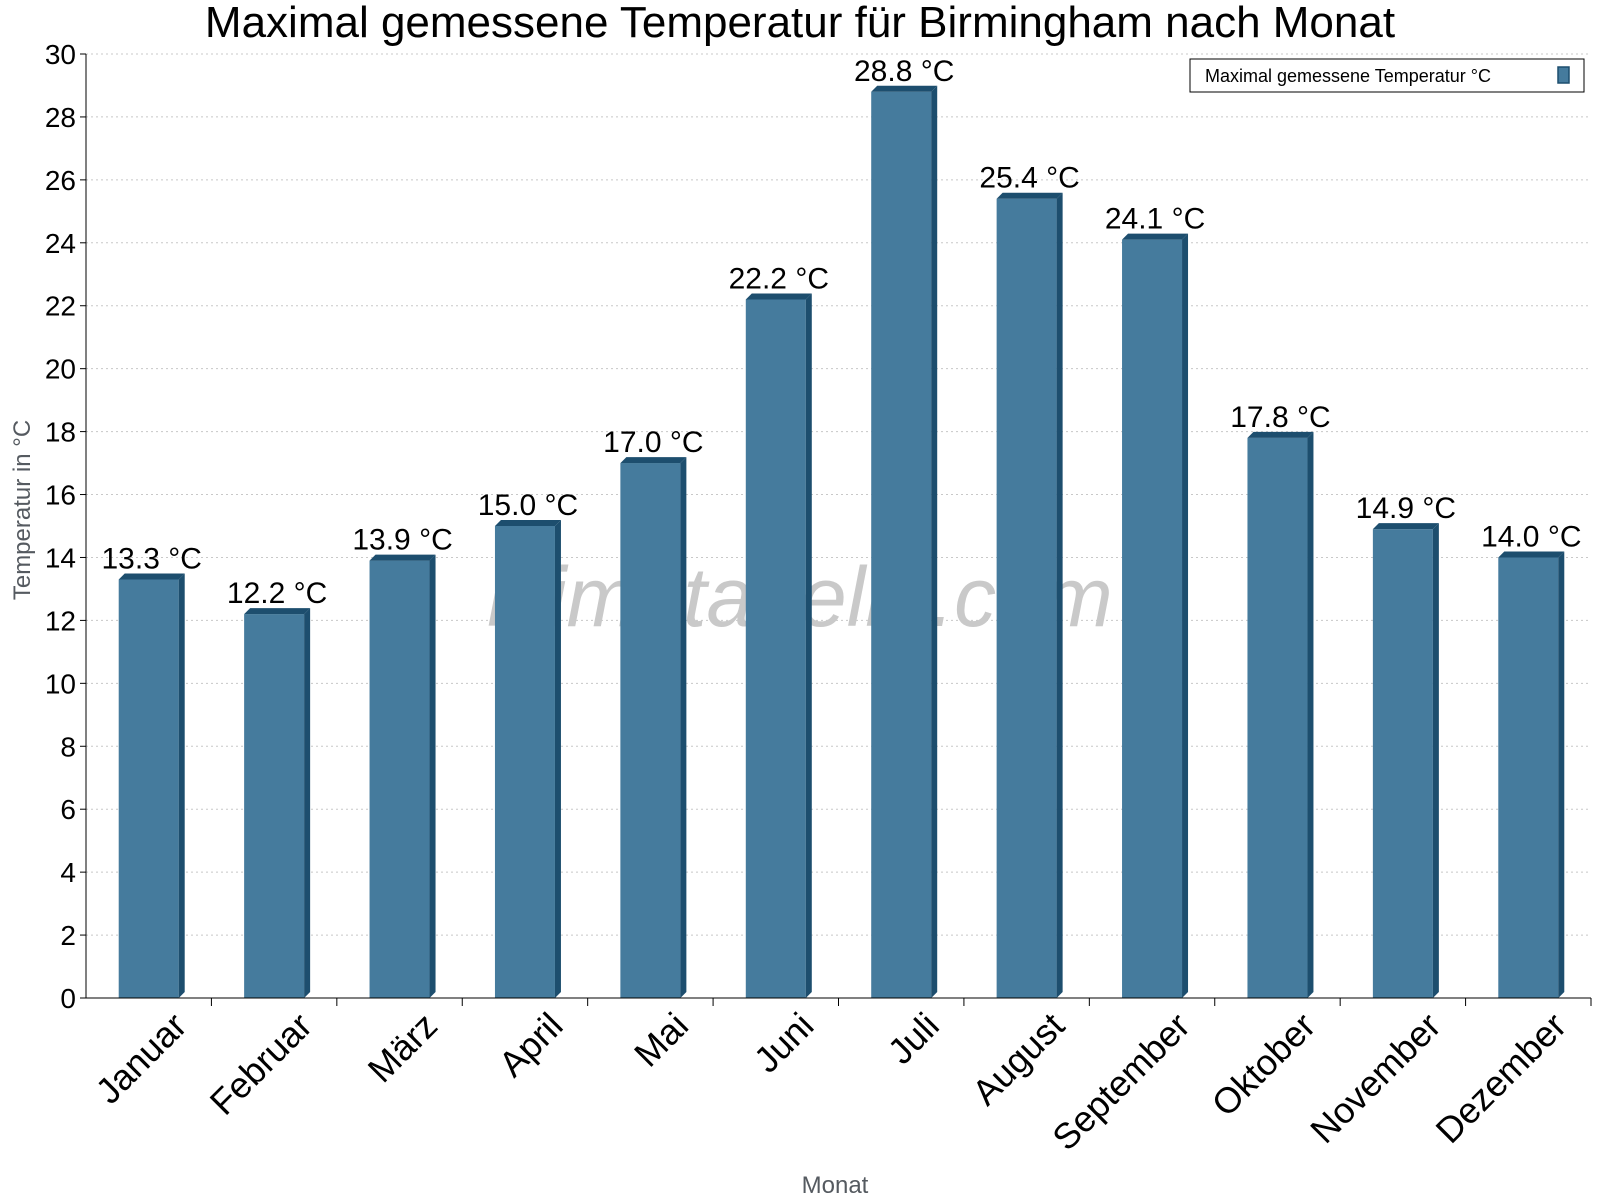 This screenshot has width=1600, height=1200. I want to click on x-tick-label: Februar, so click(261, 1064).